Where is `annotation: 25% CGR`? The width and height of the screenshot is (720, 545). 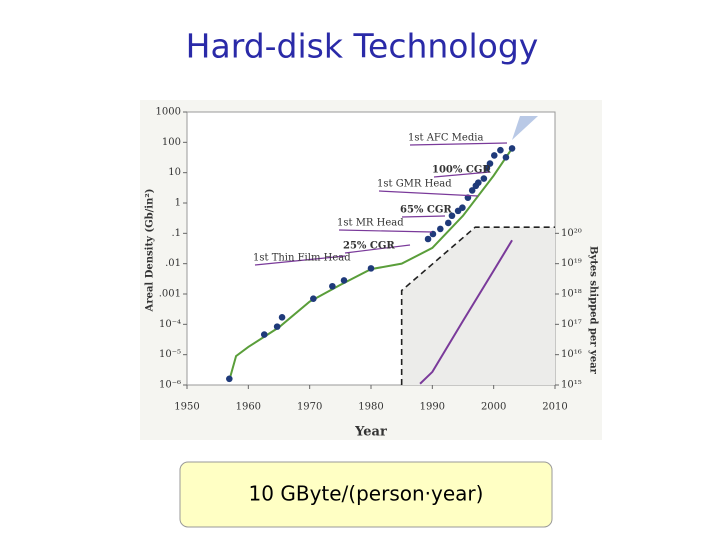 annotation: 25% CGR is located at coordinates (369, 246).